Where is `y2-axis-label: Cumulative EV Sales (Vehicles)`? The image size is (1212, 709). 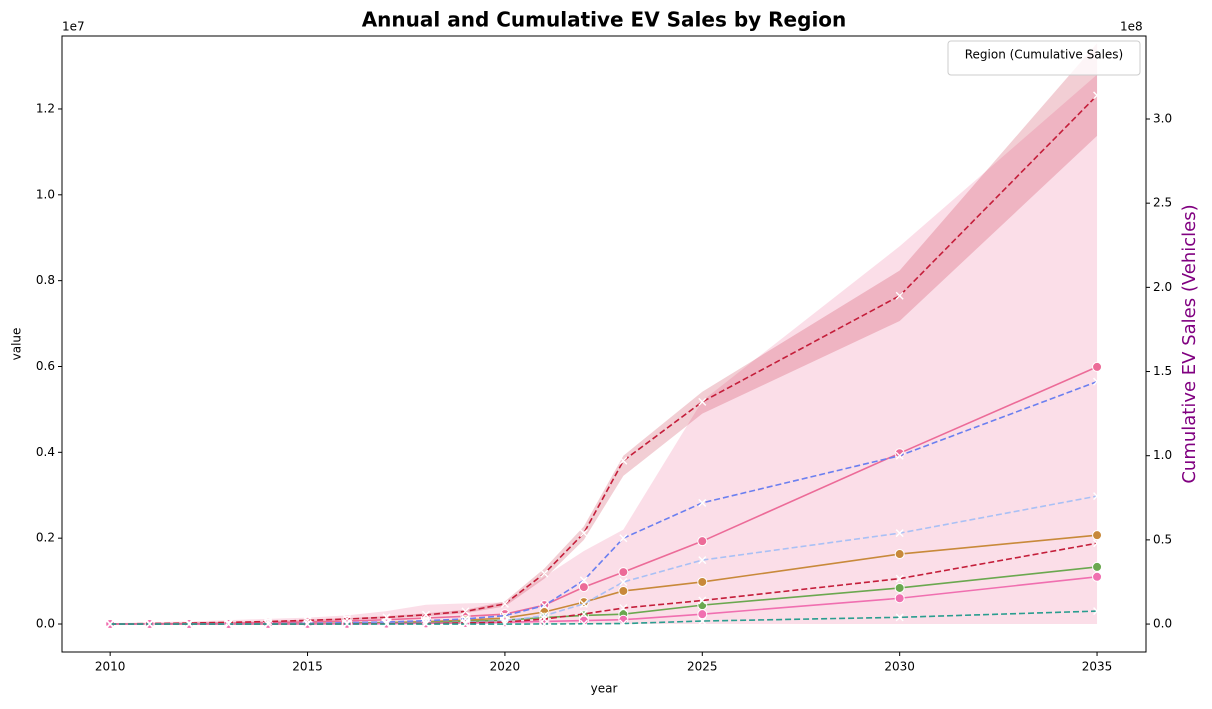 y2-axis-label: Cumulative EV Sales (Vehicles) is located at coordinates (1189, 343).